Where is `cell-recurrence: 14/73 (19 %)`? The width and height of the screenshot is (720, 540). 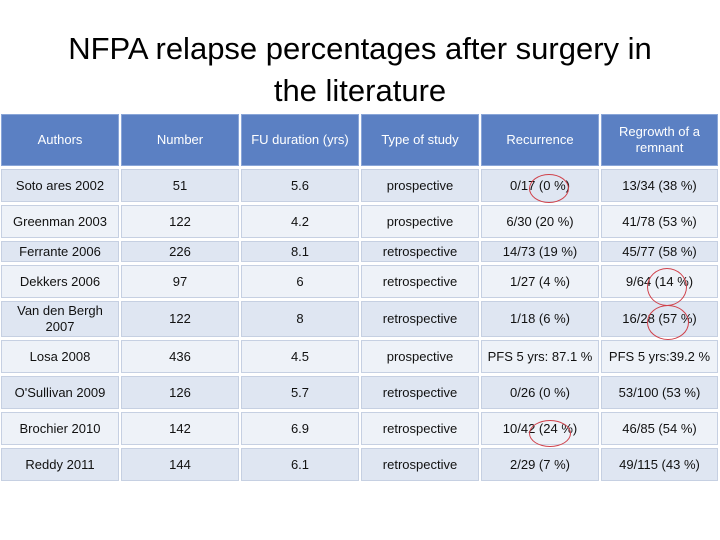 cell-recurrence: 14/73 (19 %) is located at coordinates (540, 251).